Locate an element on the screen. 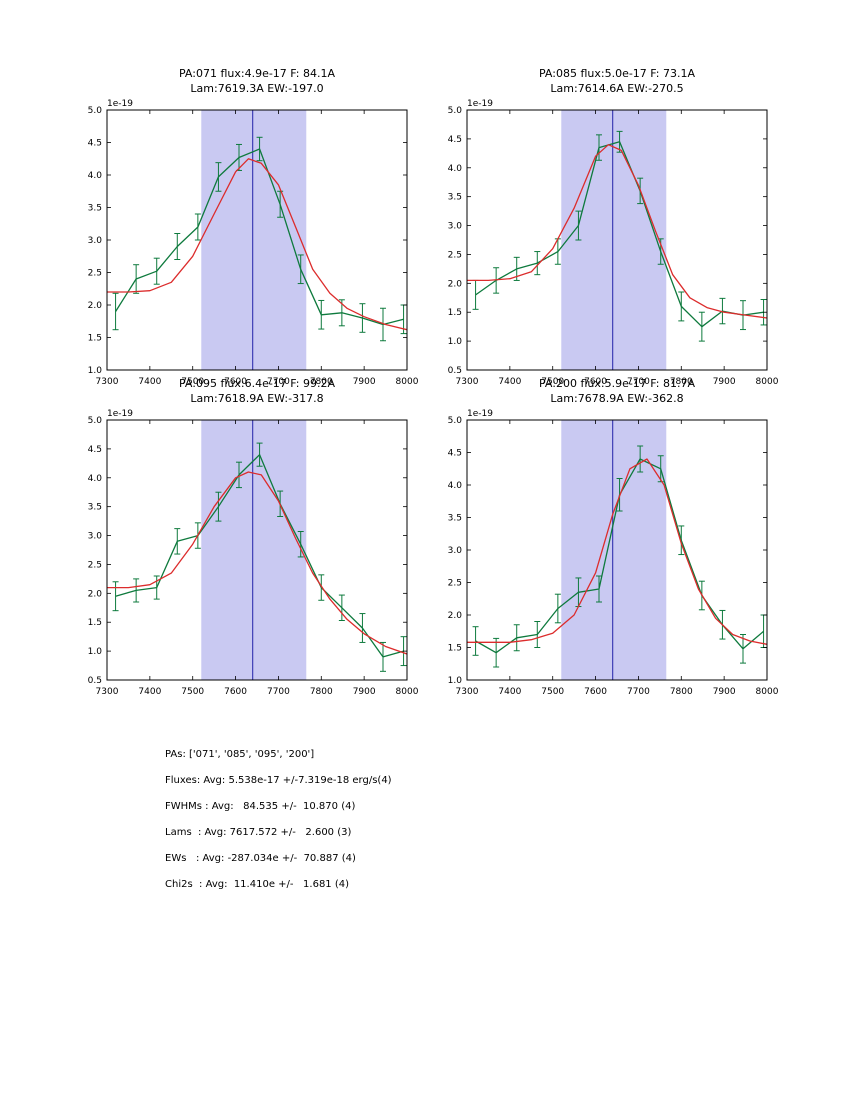 This screenshot has height=1100, width=850. subplot-title-line1: PA:085 flux:5.0e-17 F: 73.1A is located at coordinates (617, 73).